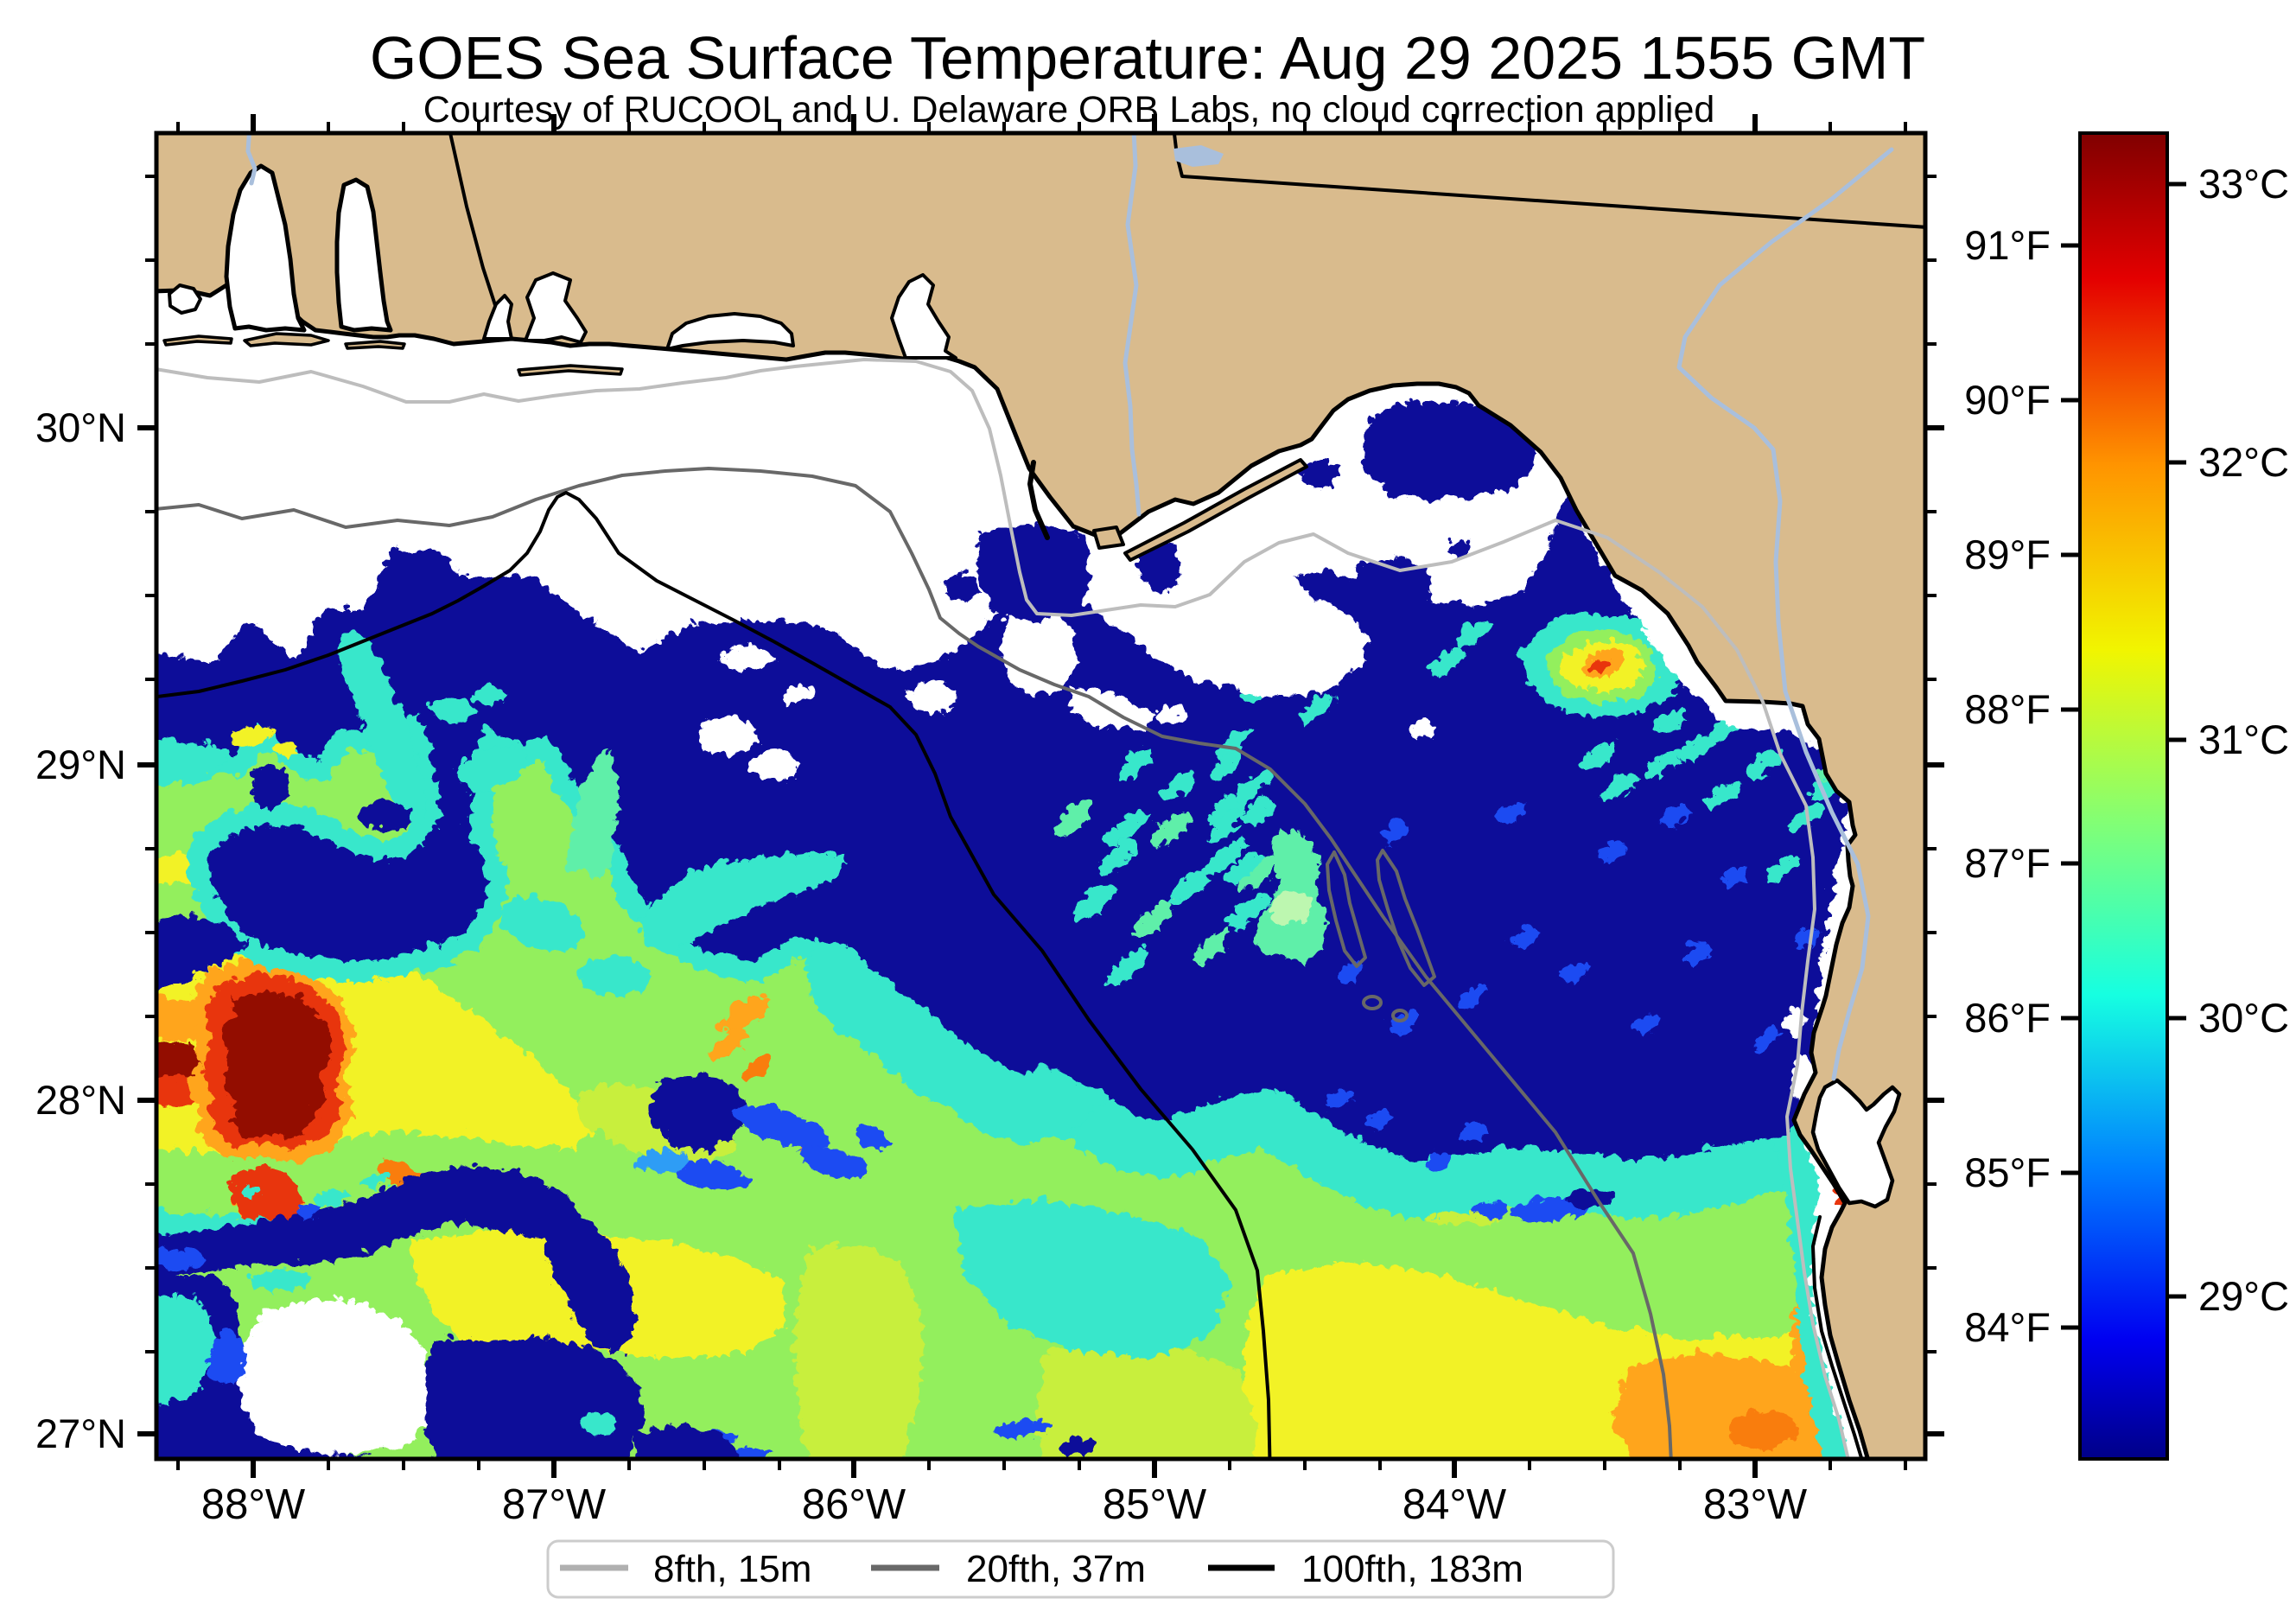  What do you see at coordinates (80, 427) in the screenshot?
I see `svg-text: 30°N` at bounding box center [80, 427].